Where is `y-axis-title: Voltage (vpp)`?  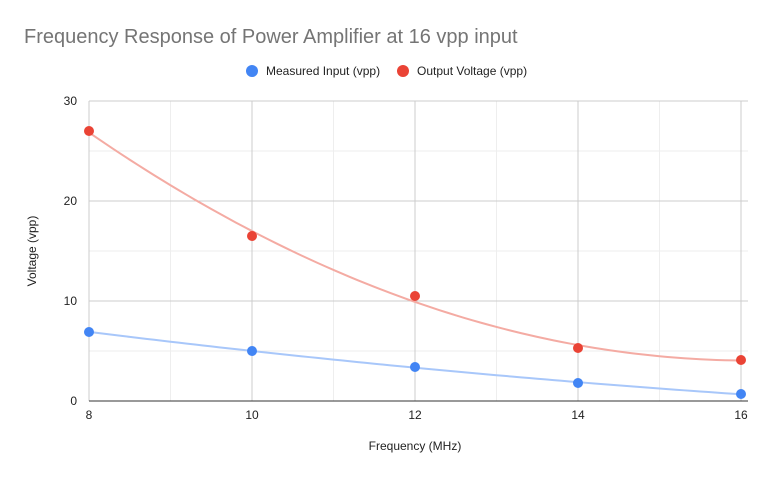 y-axis-title: Voltage (vpp) is located at coordinates (32, 251).